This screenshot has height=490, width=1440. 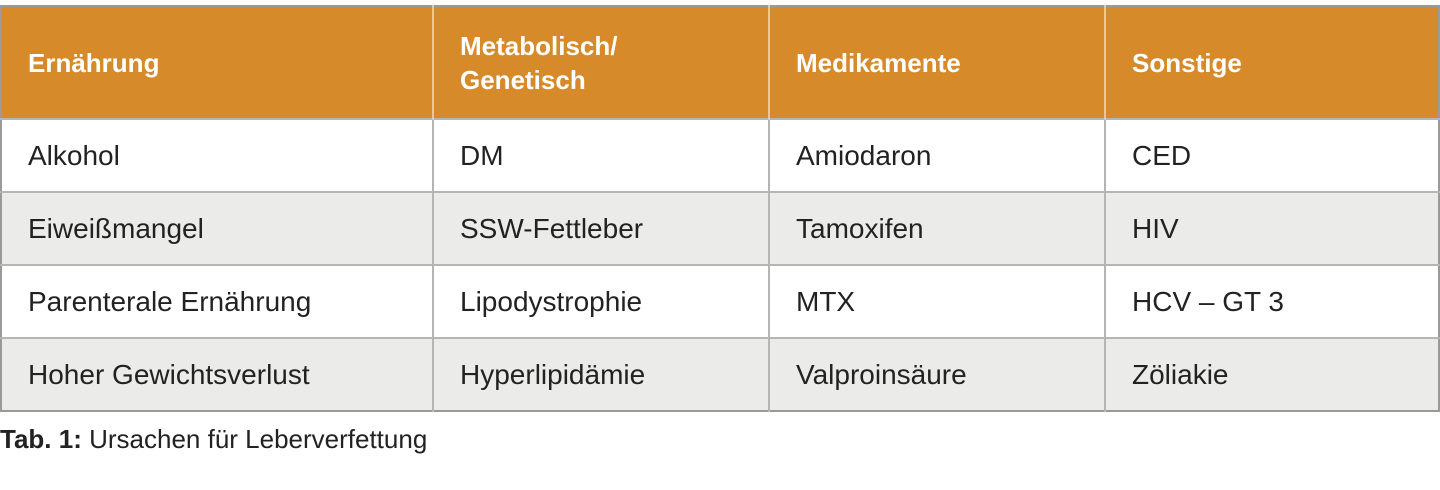 I want to click on table-cell: HCV – GT 3, so click(x=1271, y=301).